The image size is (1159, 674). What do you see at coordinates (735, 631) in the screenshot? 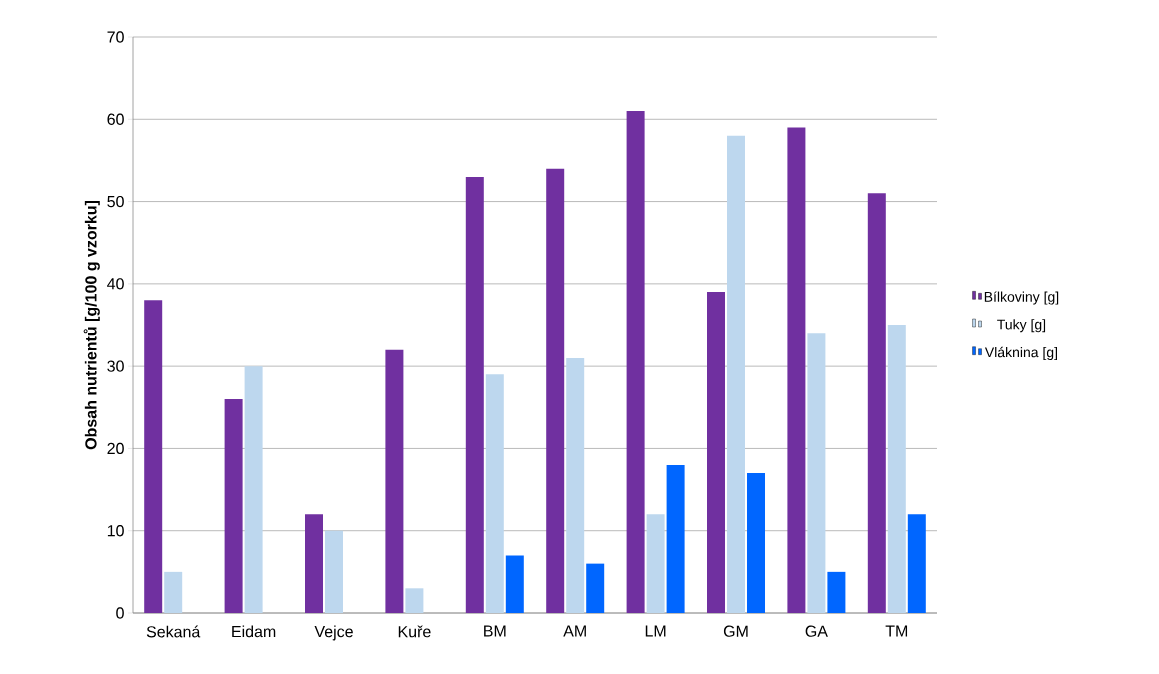
I see `x-tick-label: GM` at bounding box center [735, 631].